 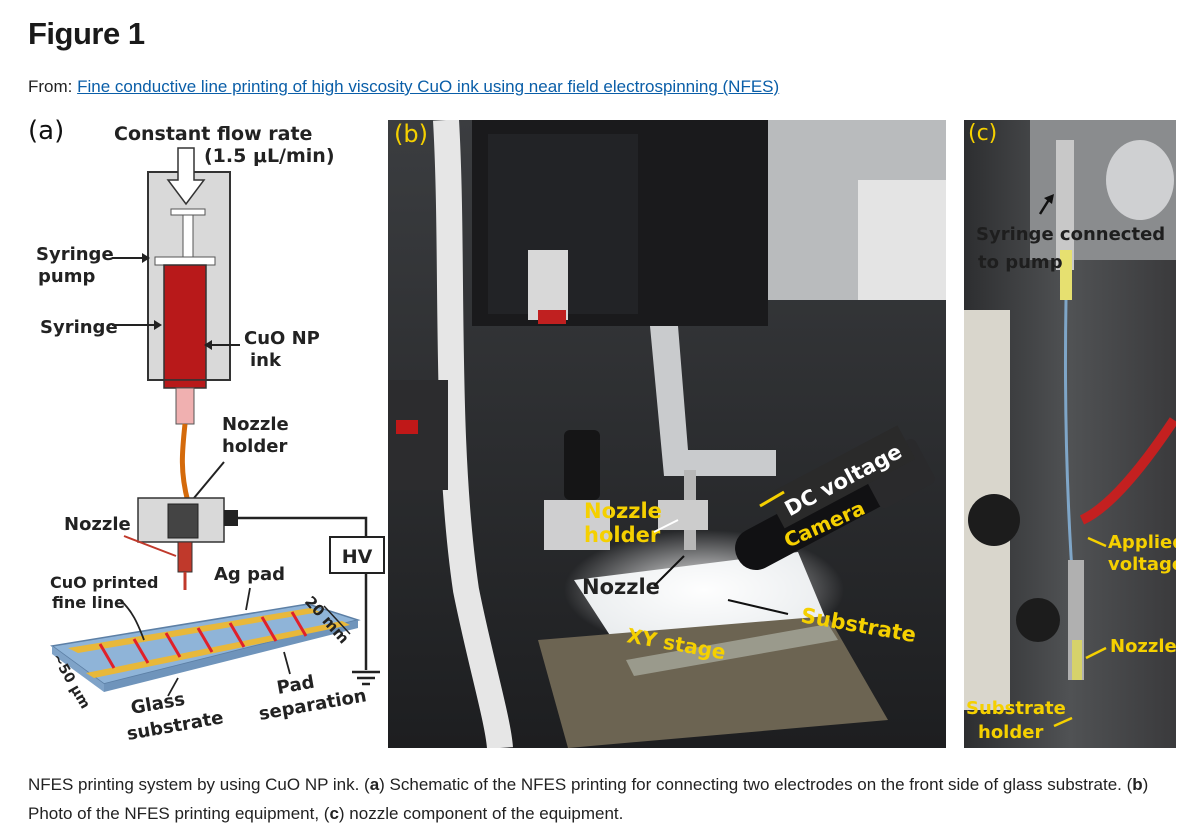 I want to click on voltage-lead, so click(x=1127, y=471).